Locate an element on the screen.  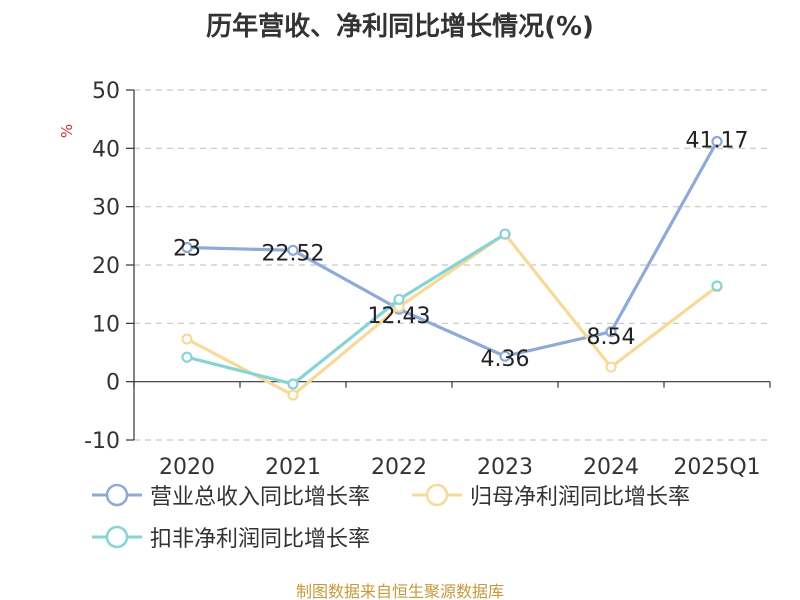
legend-item-revenue: 营业总收入同比增长率 is located at coordinates (231, 495).